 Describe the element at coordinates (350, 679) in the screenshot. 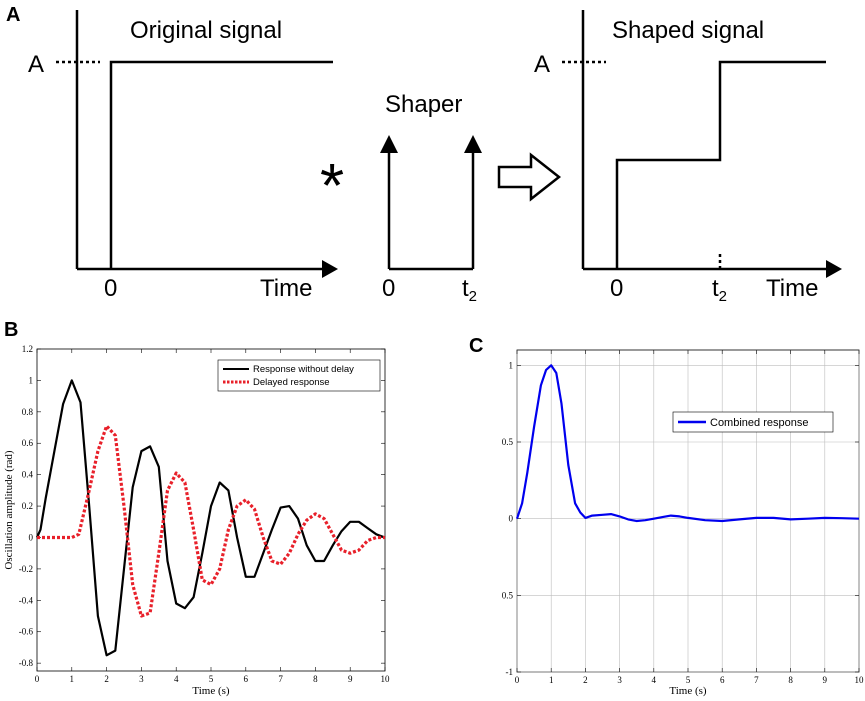

I see `chart-b-xtick-label: 9` at that location.